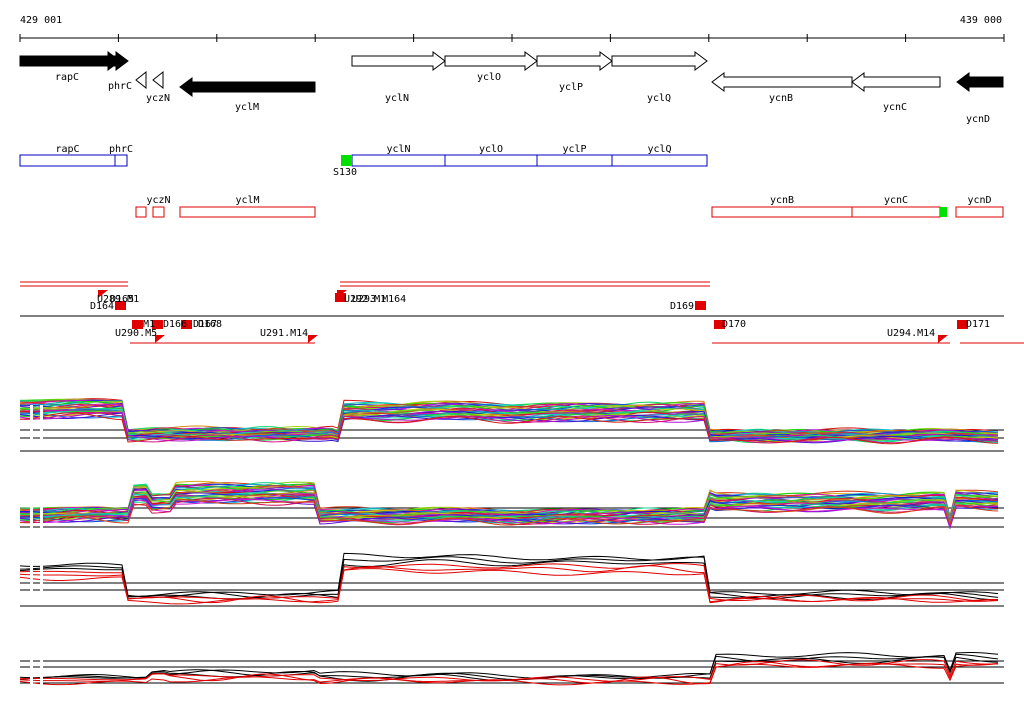 The height and width of the screenshot is (714, 1024). I want to click on feature-label: U289.M1, so click(118, 299).